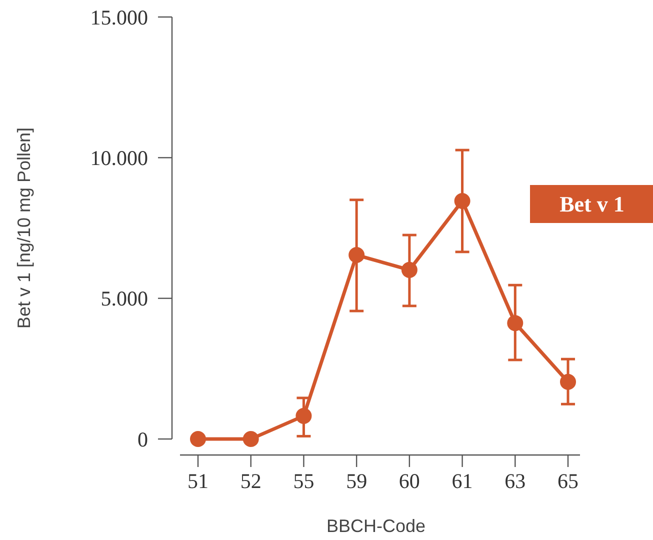 The width and height of the screenshot is (653, 540). What do you see at coordinates (515, 481) in the screenshot?
I see `x-tick-label: 63` at bounding box center [515, 481].